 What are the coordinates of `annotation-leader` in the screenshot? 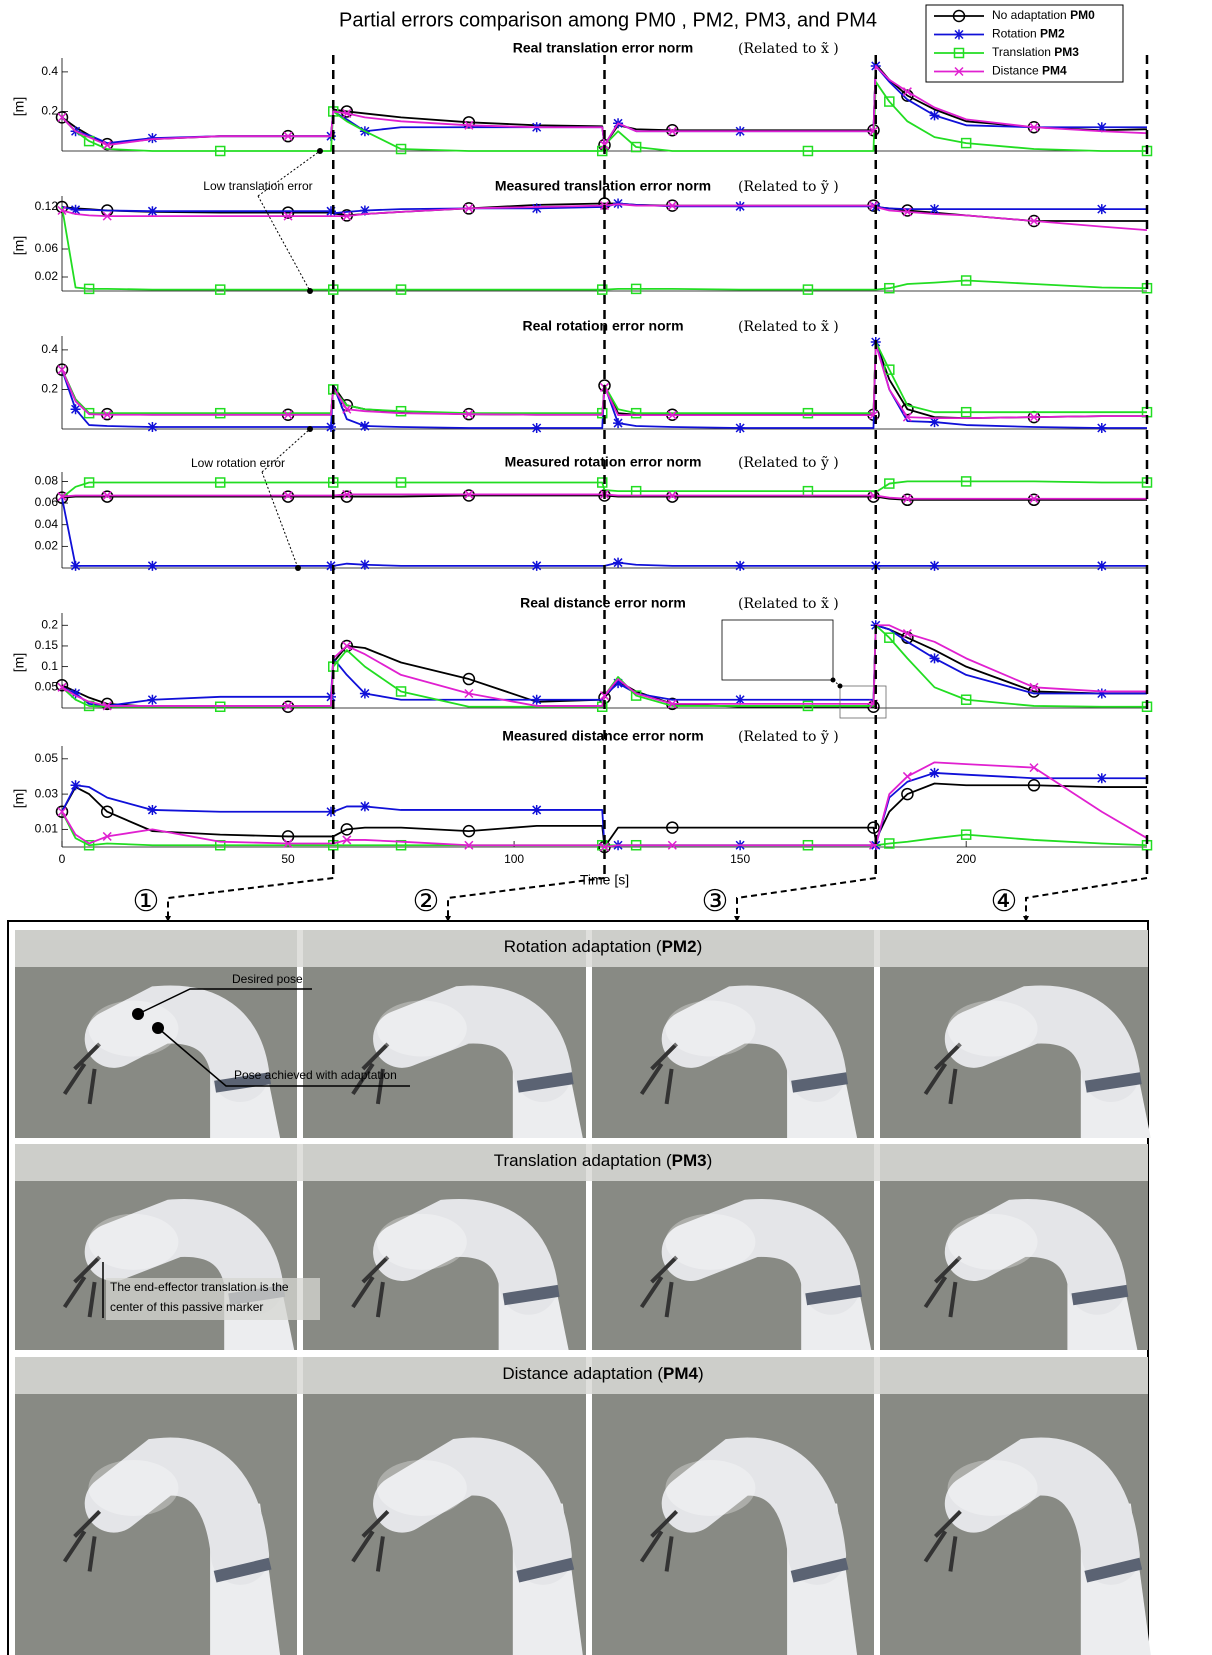 It's located at (286, 498).